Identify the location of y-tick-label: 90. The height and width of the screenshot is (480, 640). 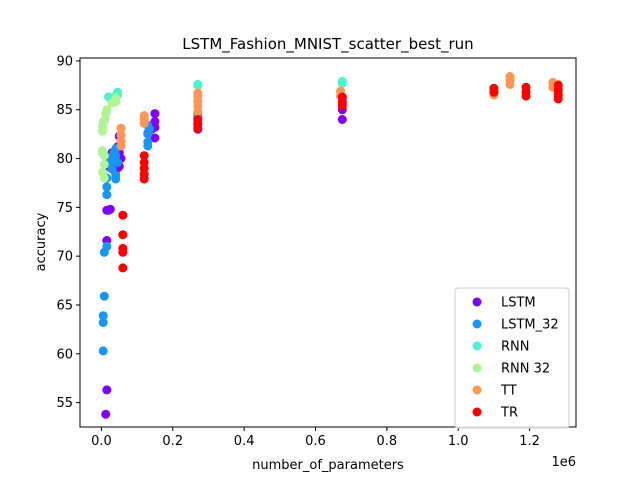
(64, 61).